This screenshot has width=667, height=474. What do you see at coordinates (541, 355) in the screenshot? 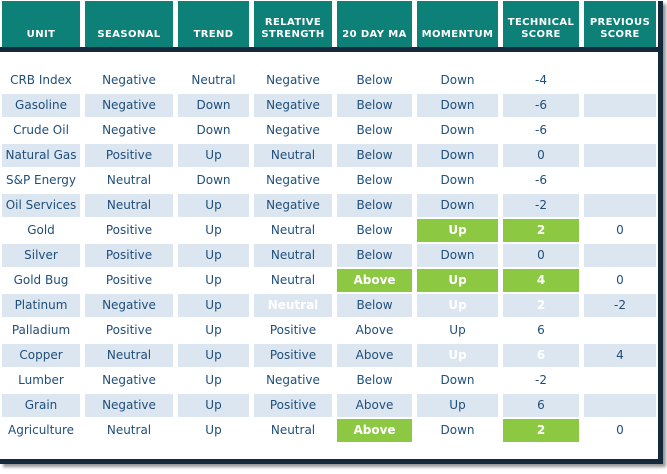
I see `cell-technical-score: 6` at bounding box center [541, 355].